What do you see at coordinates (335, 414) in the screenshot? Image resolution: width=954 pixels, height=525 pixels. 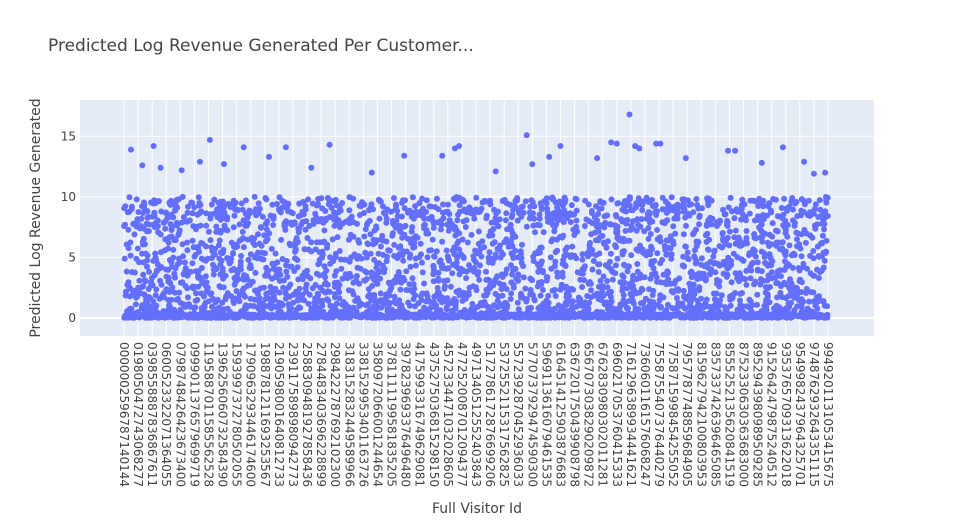 I see `x-tick-label: 2984222787692102300` at bounding box center [335, 414].